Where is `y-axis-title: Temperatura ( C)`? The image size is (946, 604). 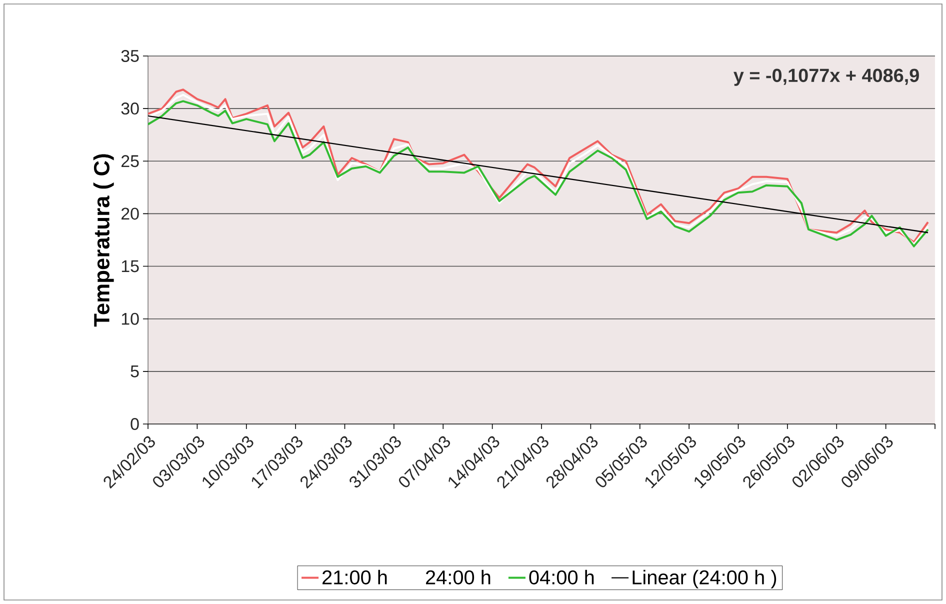
y-axis-title: Temperatura ( C) is located at coordinates (103, 240).